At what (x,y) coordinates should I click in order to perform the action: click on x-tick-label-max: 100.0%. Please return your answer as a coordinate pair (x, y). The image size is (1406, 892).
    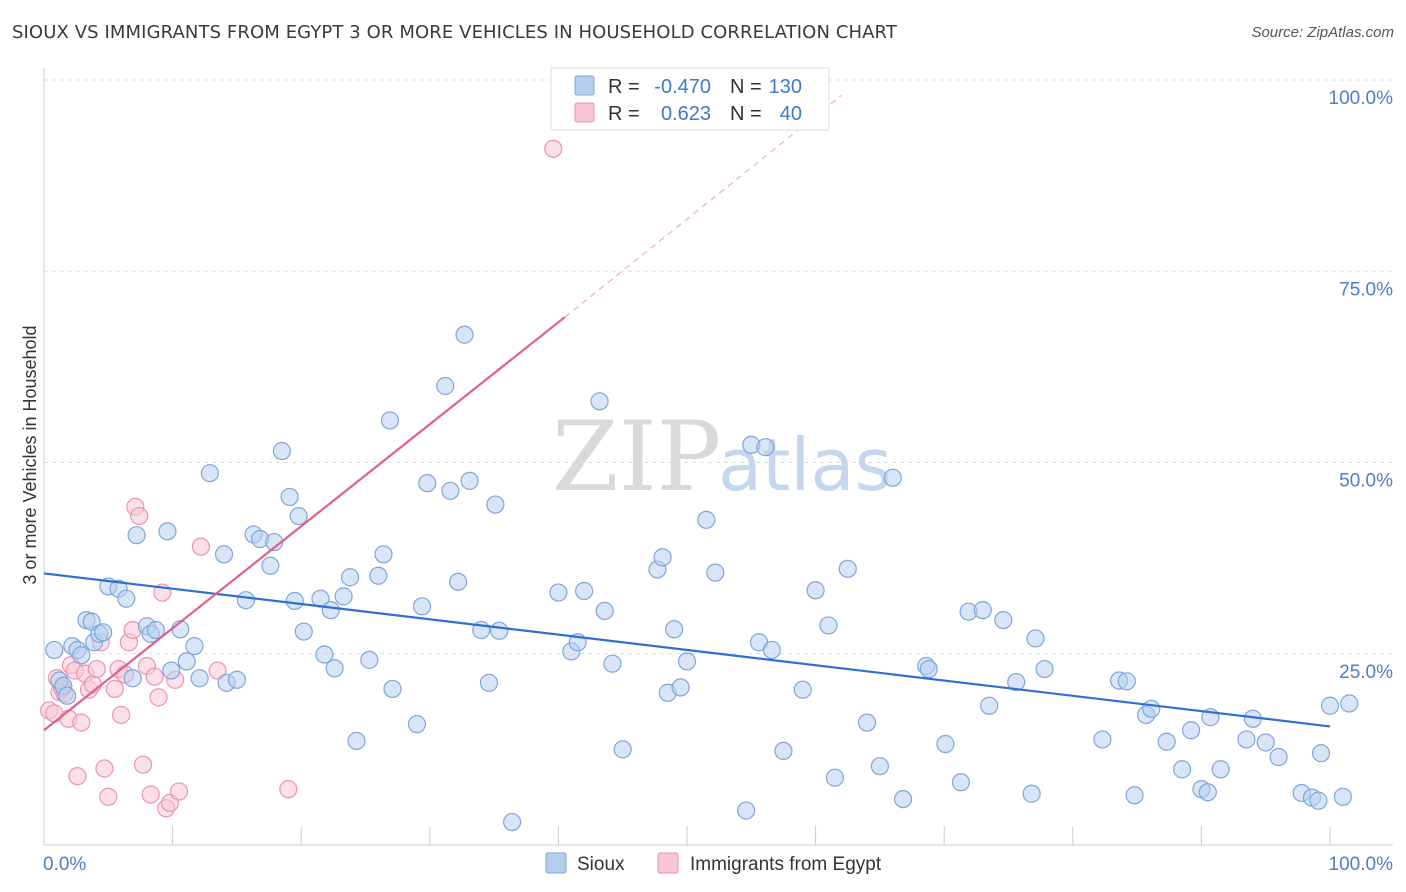
    Looking at the image, I should click on (1361, 864).